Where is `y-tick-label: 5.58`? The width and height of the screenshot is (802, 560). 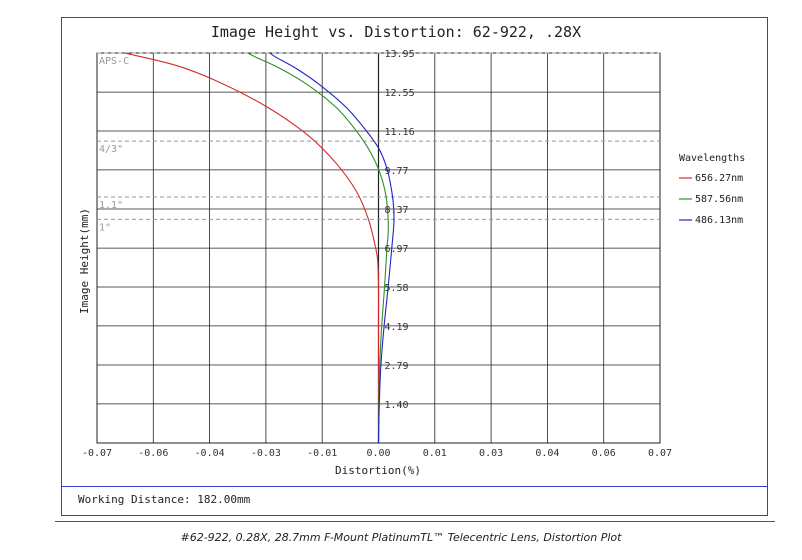
y-tick-label: 5.58 is located at coordinates (397, 288).